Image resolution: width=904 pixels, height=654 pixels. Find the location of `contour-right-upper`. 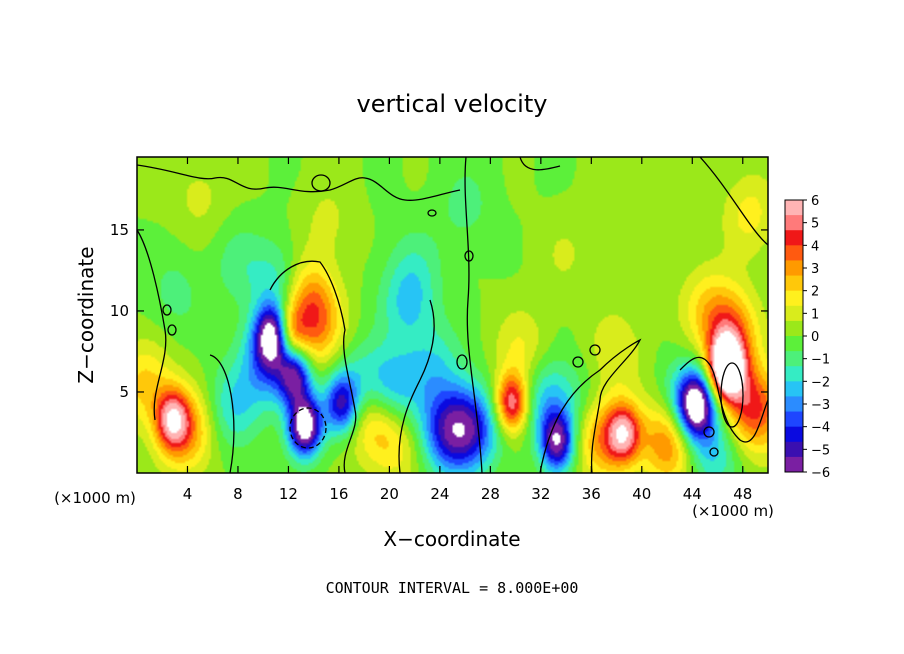

contour-right-upper is located at coordinates (733, 201).